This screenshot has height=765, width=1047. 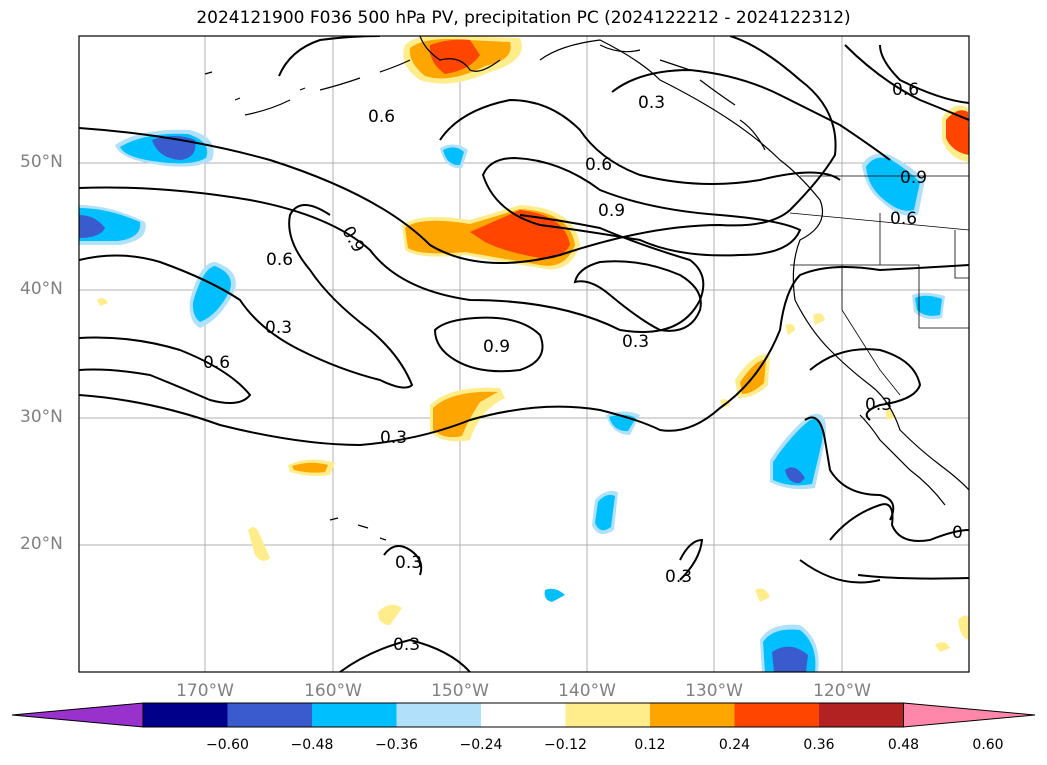 What do you see at coordinates (481, 745) in the screenshot?
I see `colorbar-tick-label: −0.24` at bounding box center [481, 745].